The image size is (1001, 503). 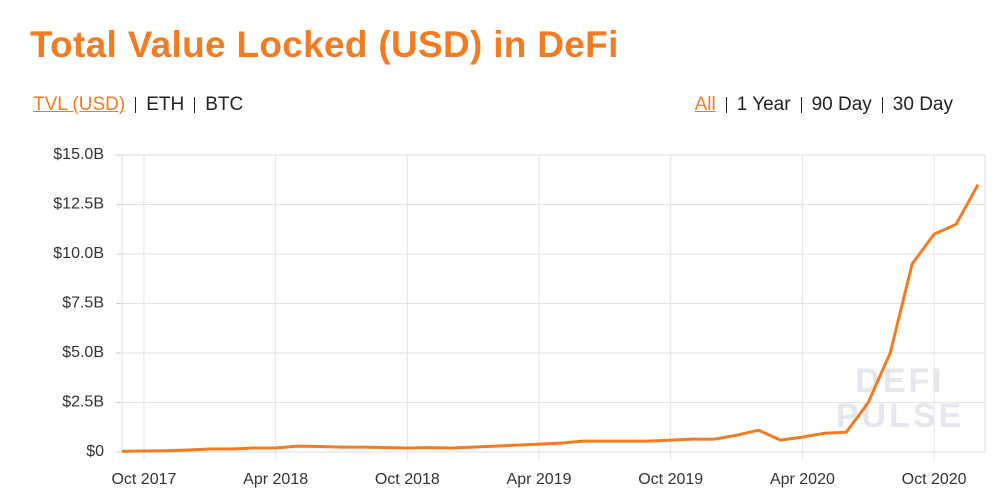 What do you see at coordinates (841, 104) in the screenshot?
I see `tab: 90 Day` at bounding box center [841, 104].